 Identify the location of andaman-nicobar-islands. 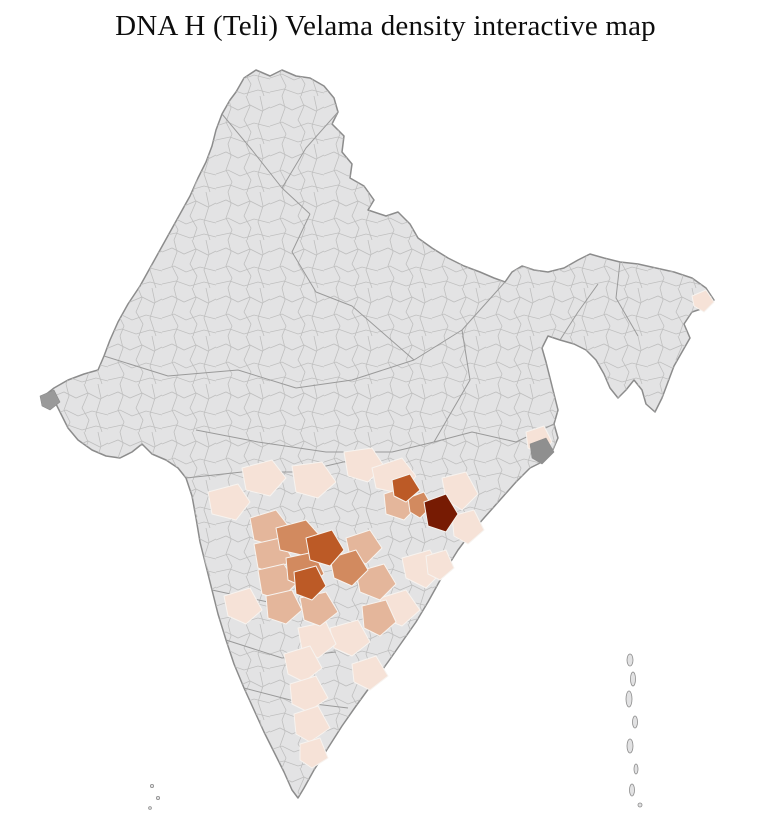
(634, 730).